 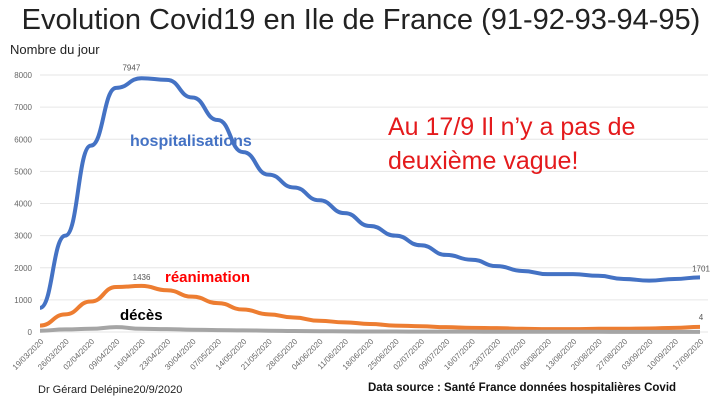 I want to click on series-label: décès, so click(x=141, y=315).